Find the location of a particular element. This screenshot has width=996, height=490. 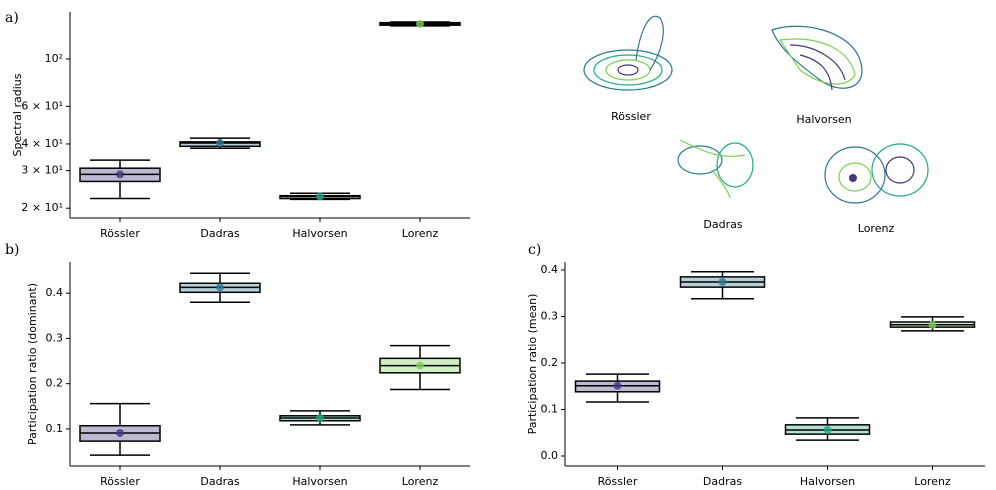

y-tick-label: 3 × 10¹ is located at coordinates (42, 170).